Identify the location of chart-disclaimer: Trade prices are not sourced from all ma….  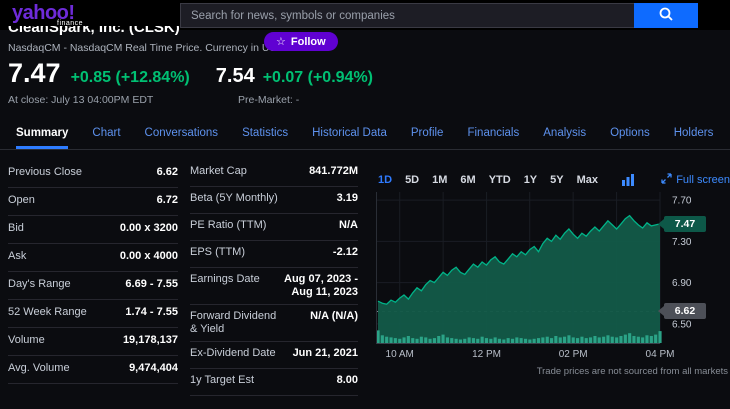
(632, 371).